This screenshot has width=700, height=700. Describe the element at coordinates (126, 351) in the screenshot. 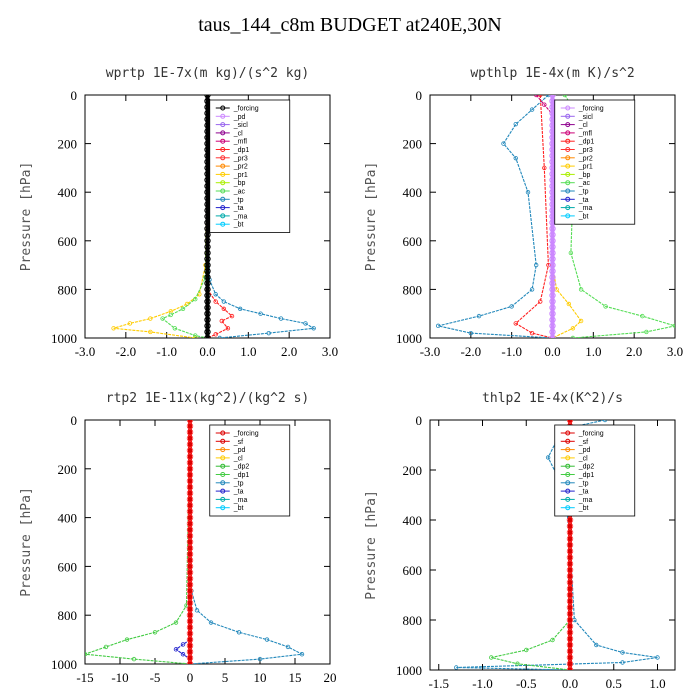

I see `x-tick-label: -2.0` at that location.